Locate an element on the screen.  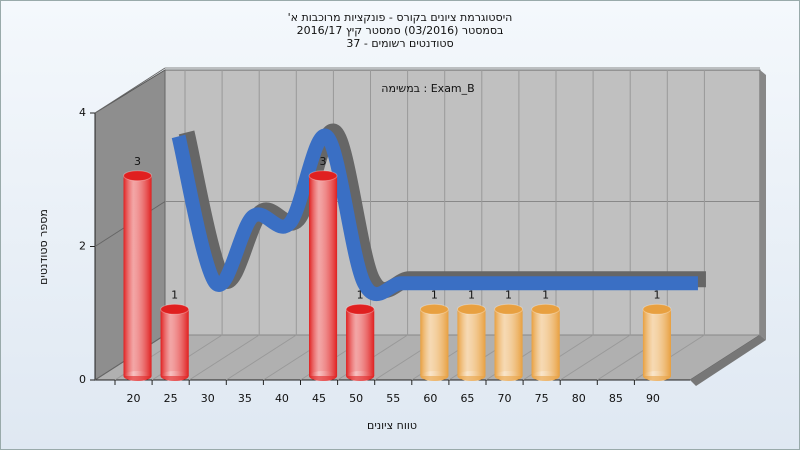
x-tick-label: 60 is located at coordinates (430, 398).